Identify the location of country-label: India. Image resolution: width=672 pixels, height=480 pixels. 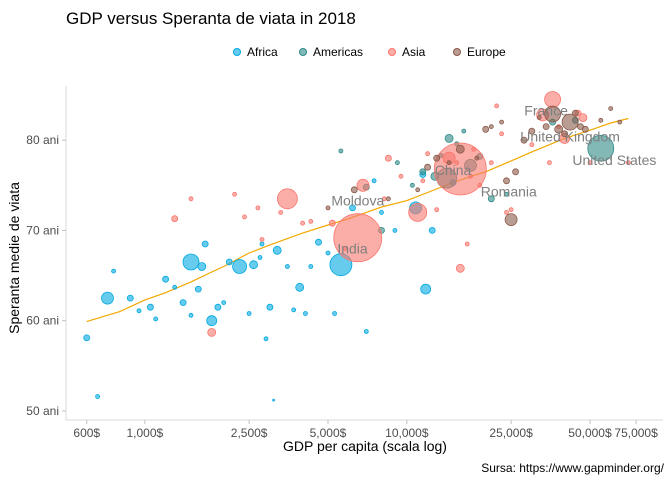
(352, 249).